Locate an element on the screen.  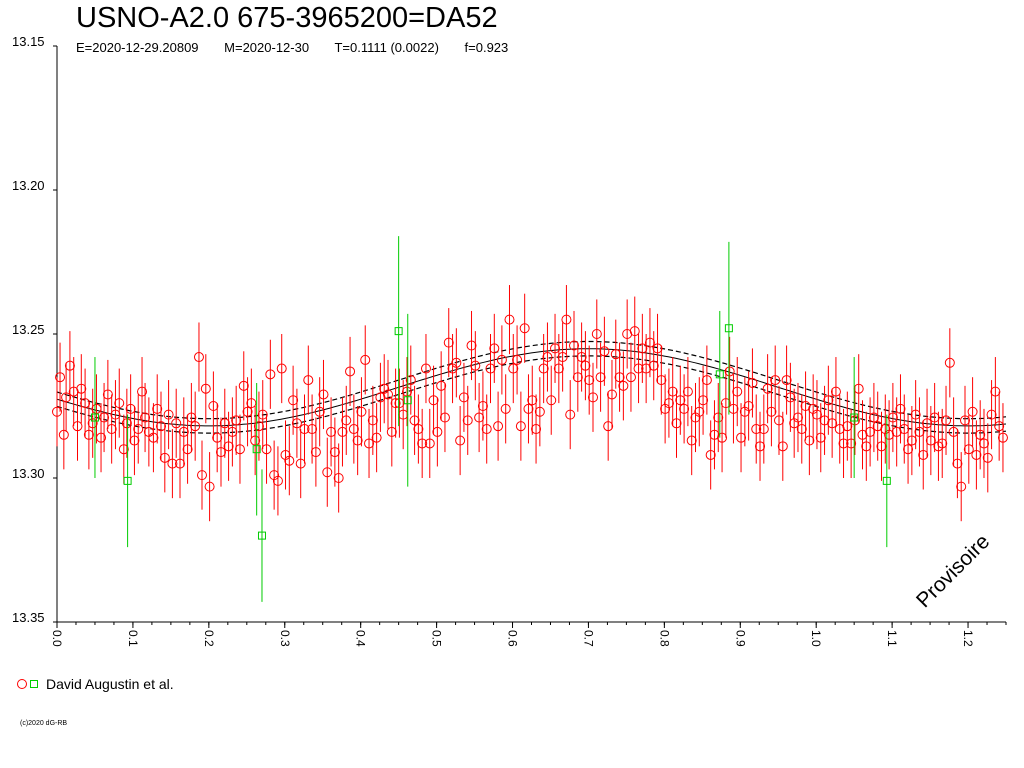
fit-upper-band is located at coordinates (531, 380).